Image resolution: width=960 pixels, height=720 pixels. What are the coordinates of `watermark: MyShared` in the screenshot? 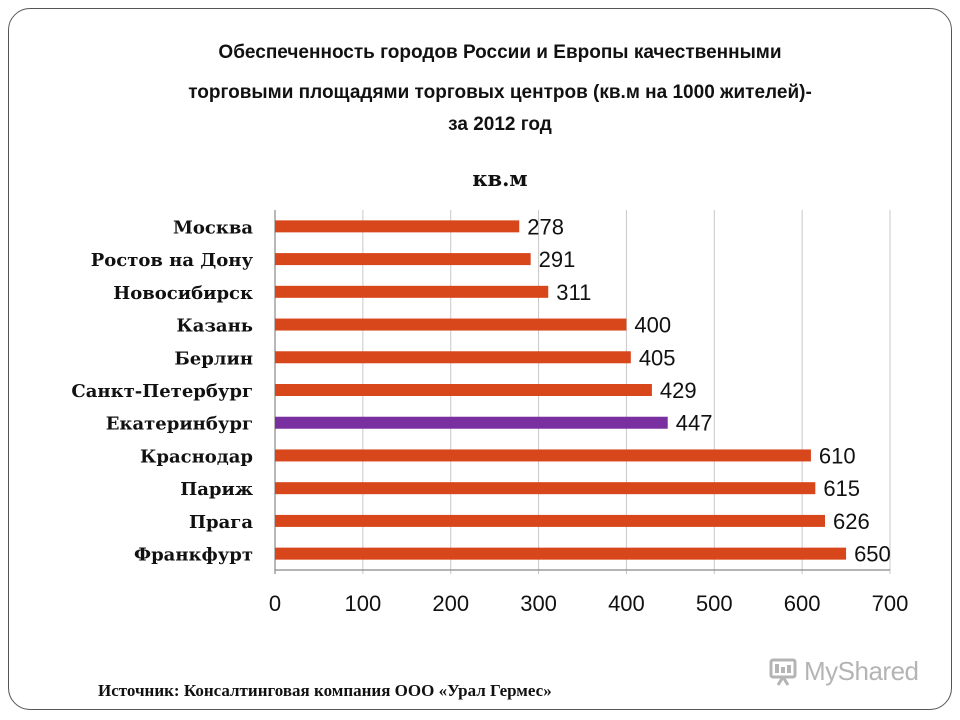 It's located at (843, 671).